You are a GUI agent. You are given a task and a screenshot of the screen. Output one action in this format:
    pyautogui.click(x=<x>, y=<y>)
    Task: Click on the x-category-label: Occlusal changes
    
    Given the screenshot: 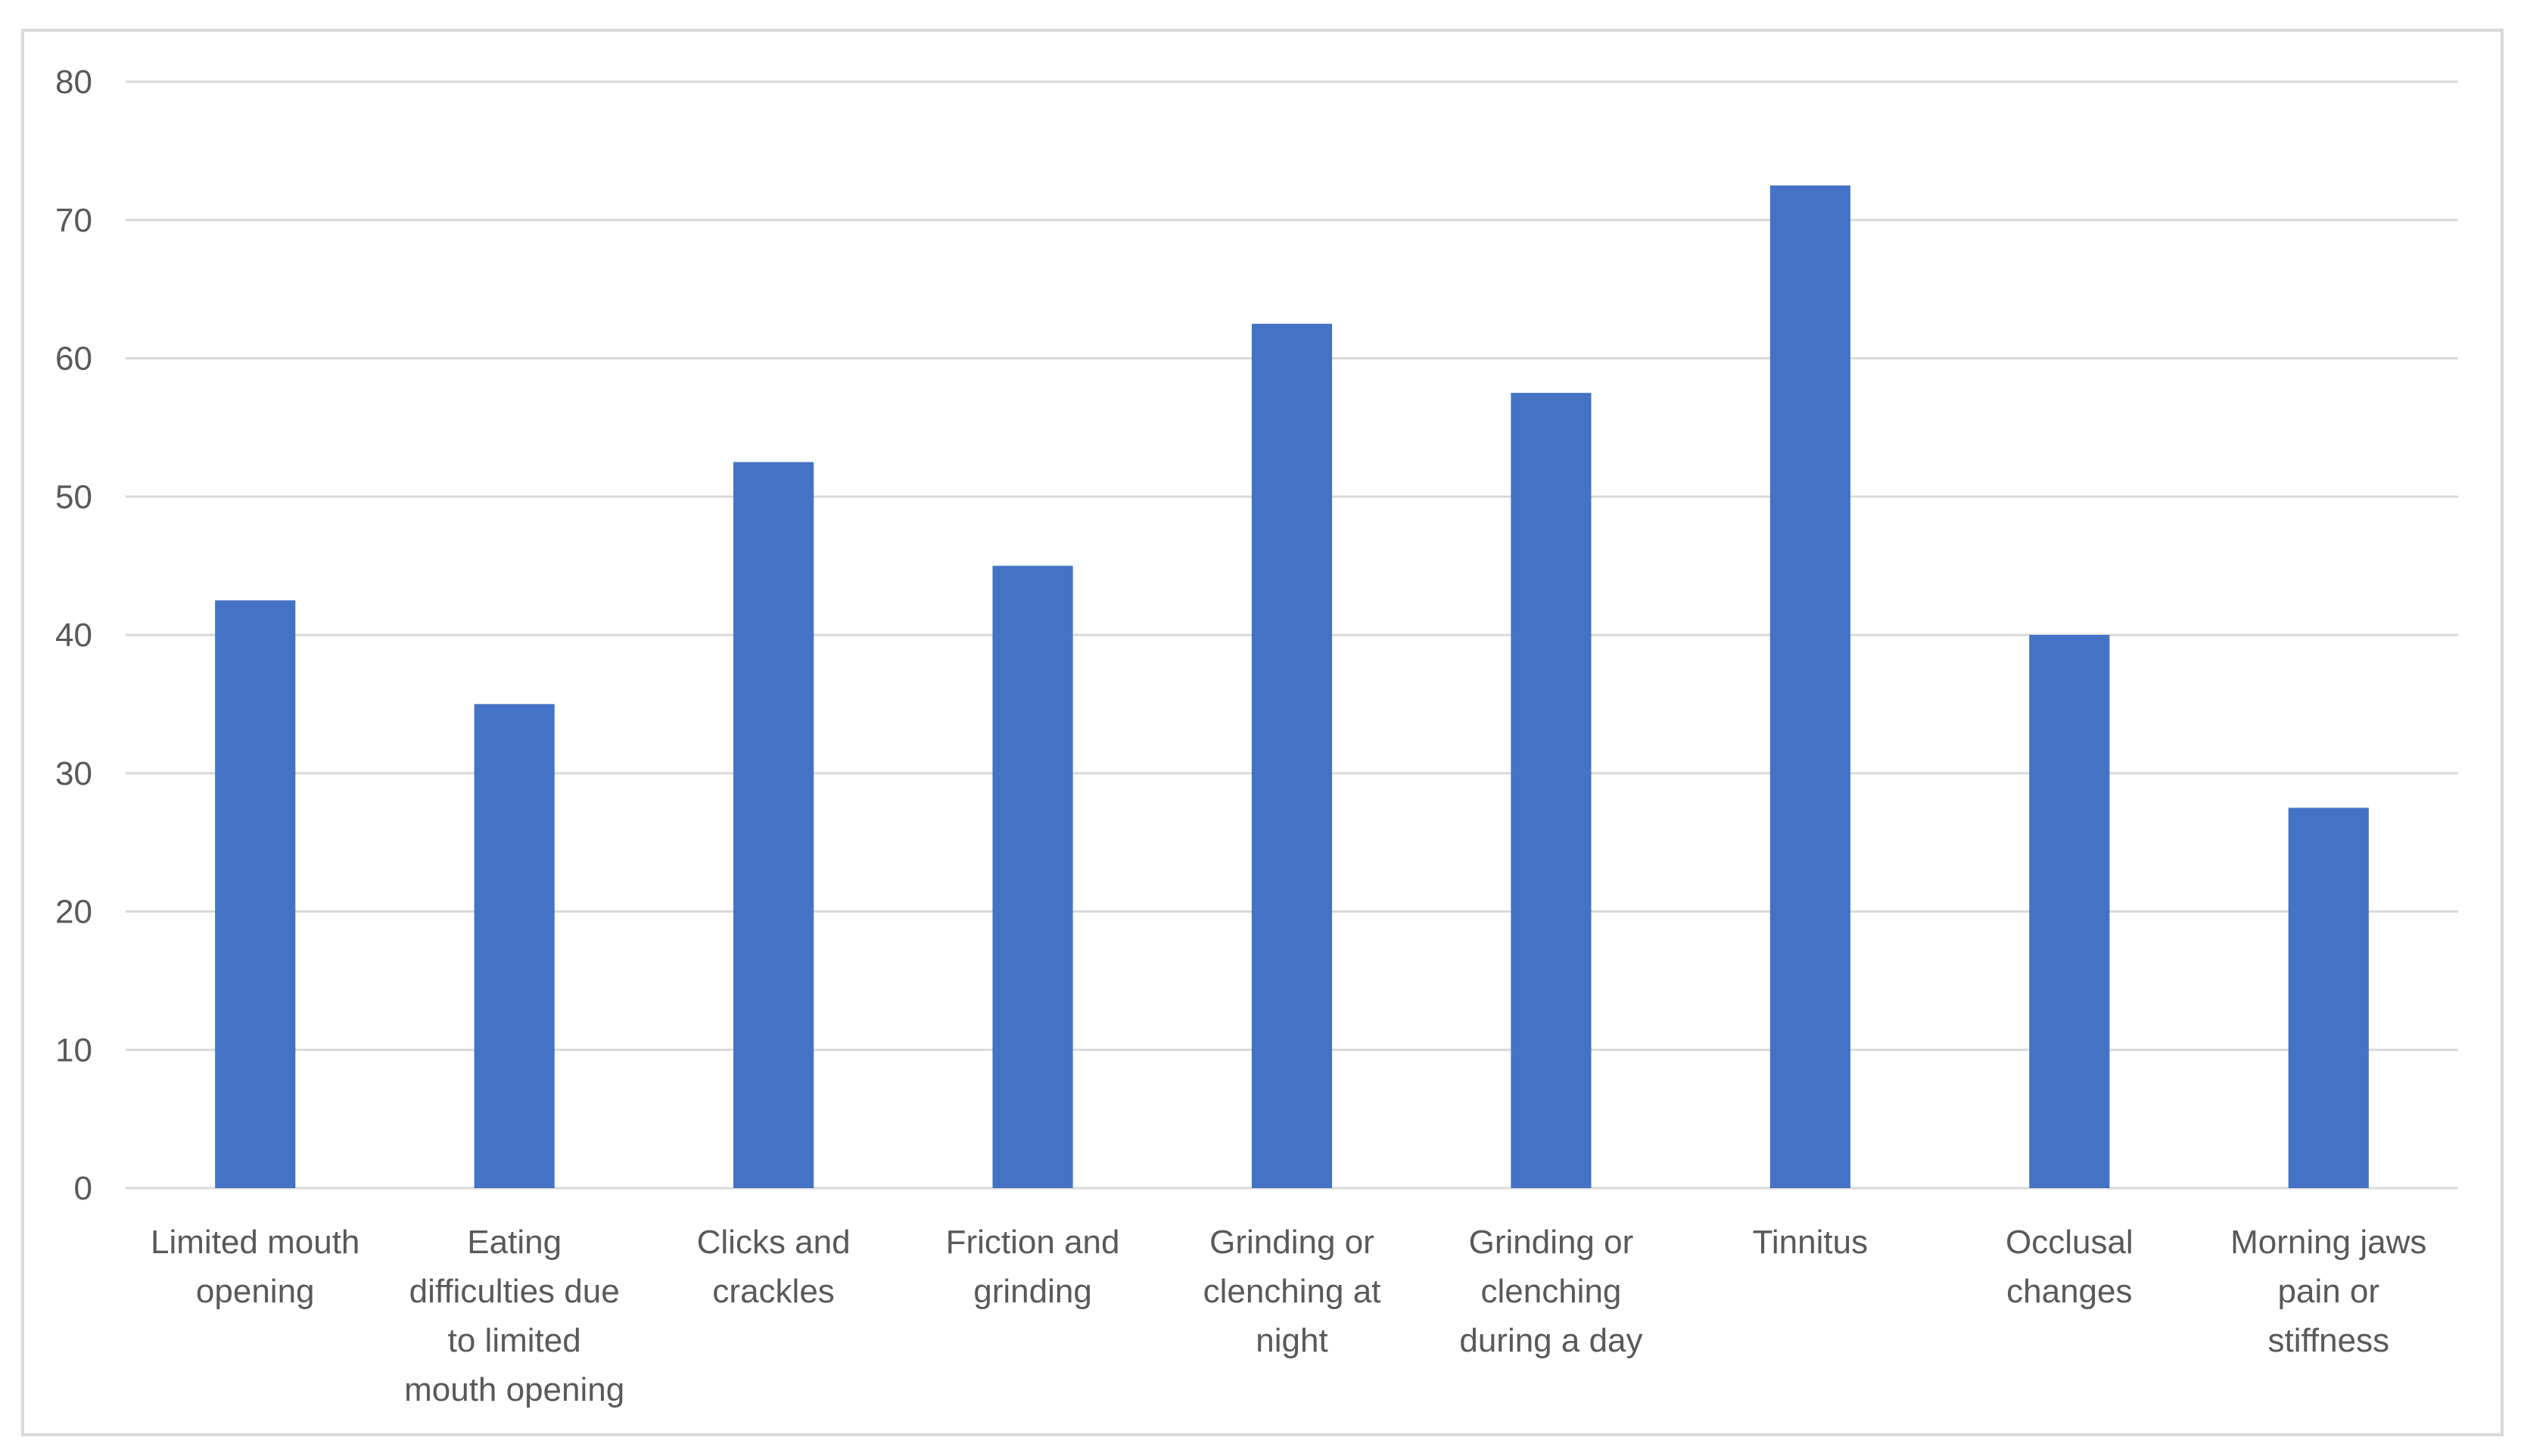 What is the action you would take?
    pyautogui.click(x=2069, y=1267)
    